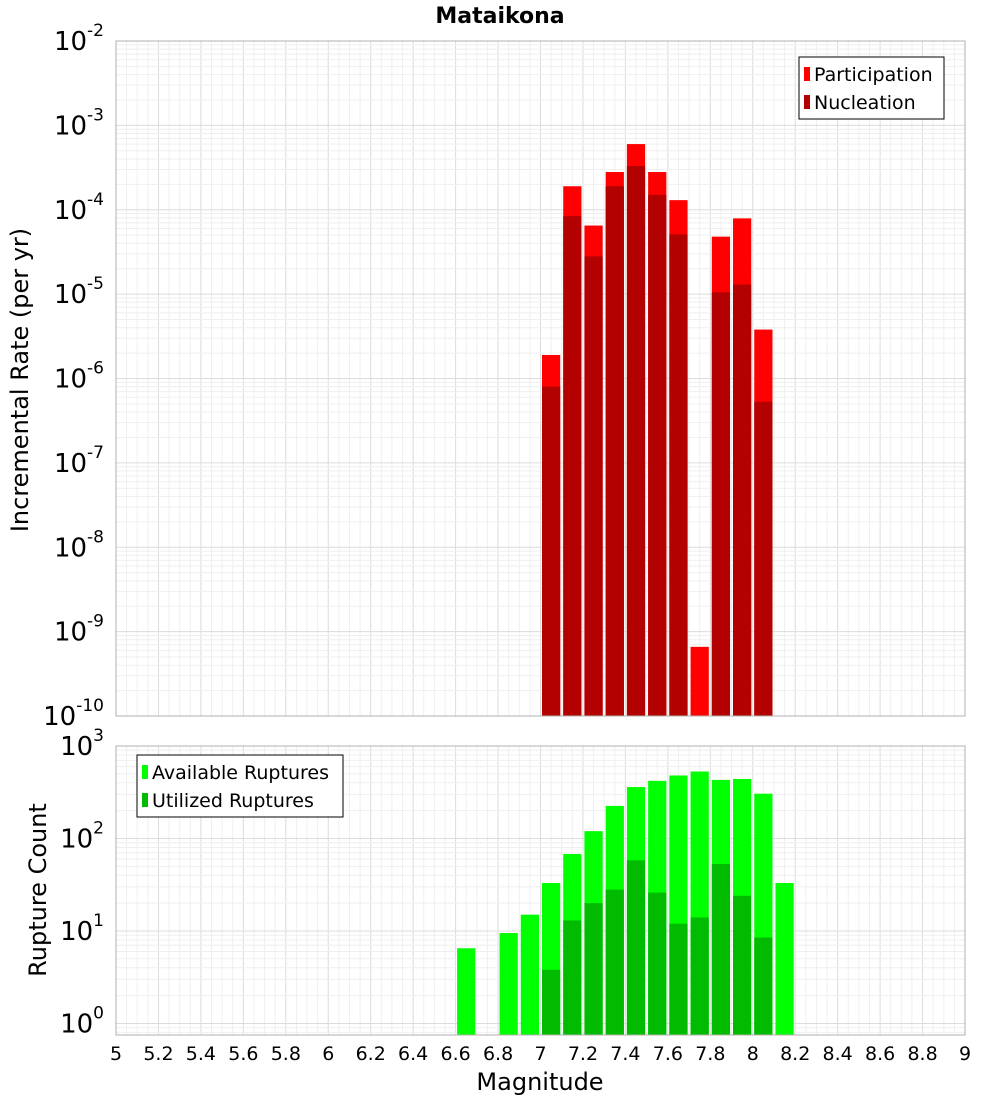 The width and height of the screenshot is (1000, 1100). I want to click on bottom-legend: Available Ruptures Utilized Ruptures, so click(240, 786).